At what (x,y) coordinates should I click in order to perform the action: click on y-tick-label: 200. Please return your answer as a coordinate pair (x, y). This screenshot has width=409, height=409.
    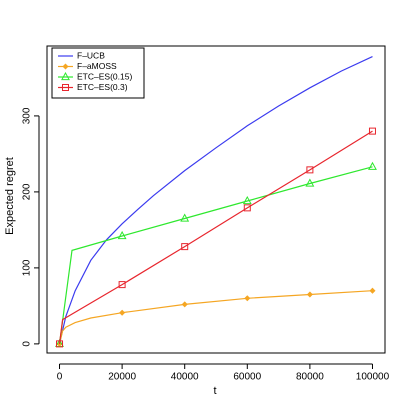
    Looking at the image, I should click on (27, 191).